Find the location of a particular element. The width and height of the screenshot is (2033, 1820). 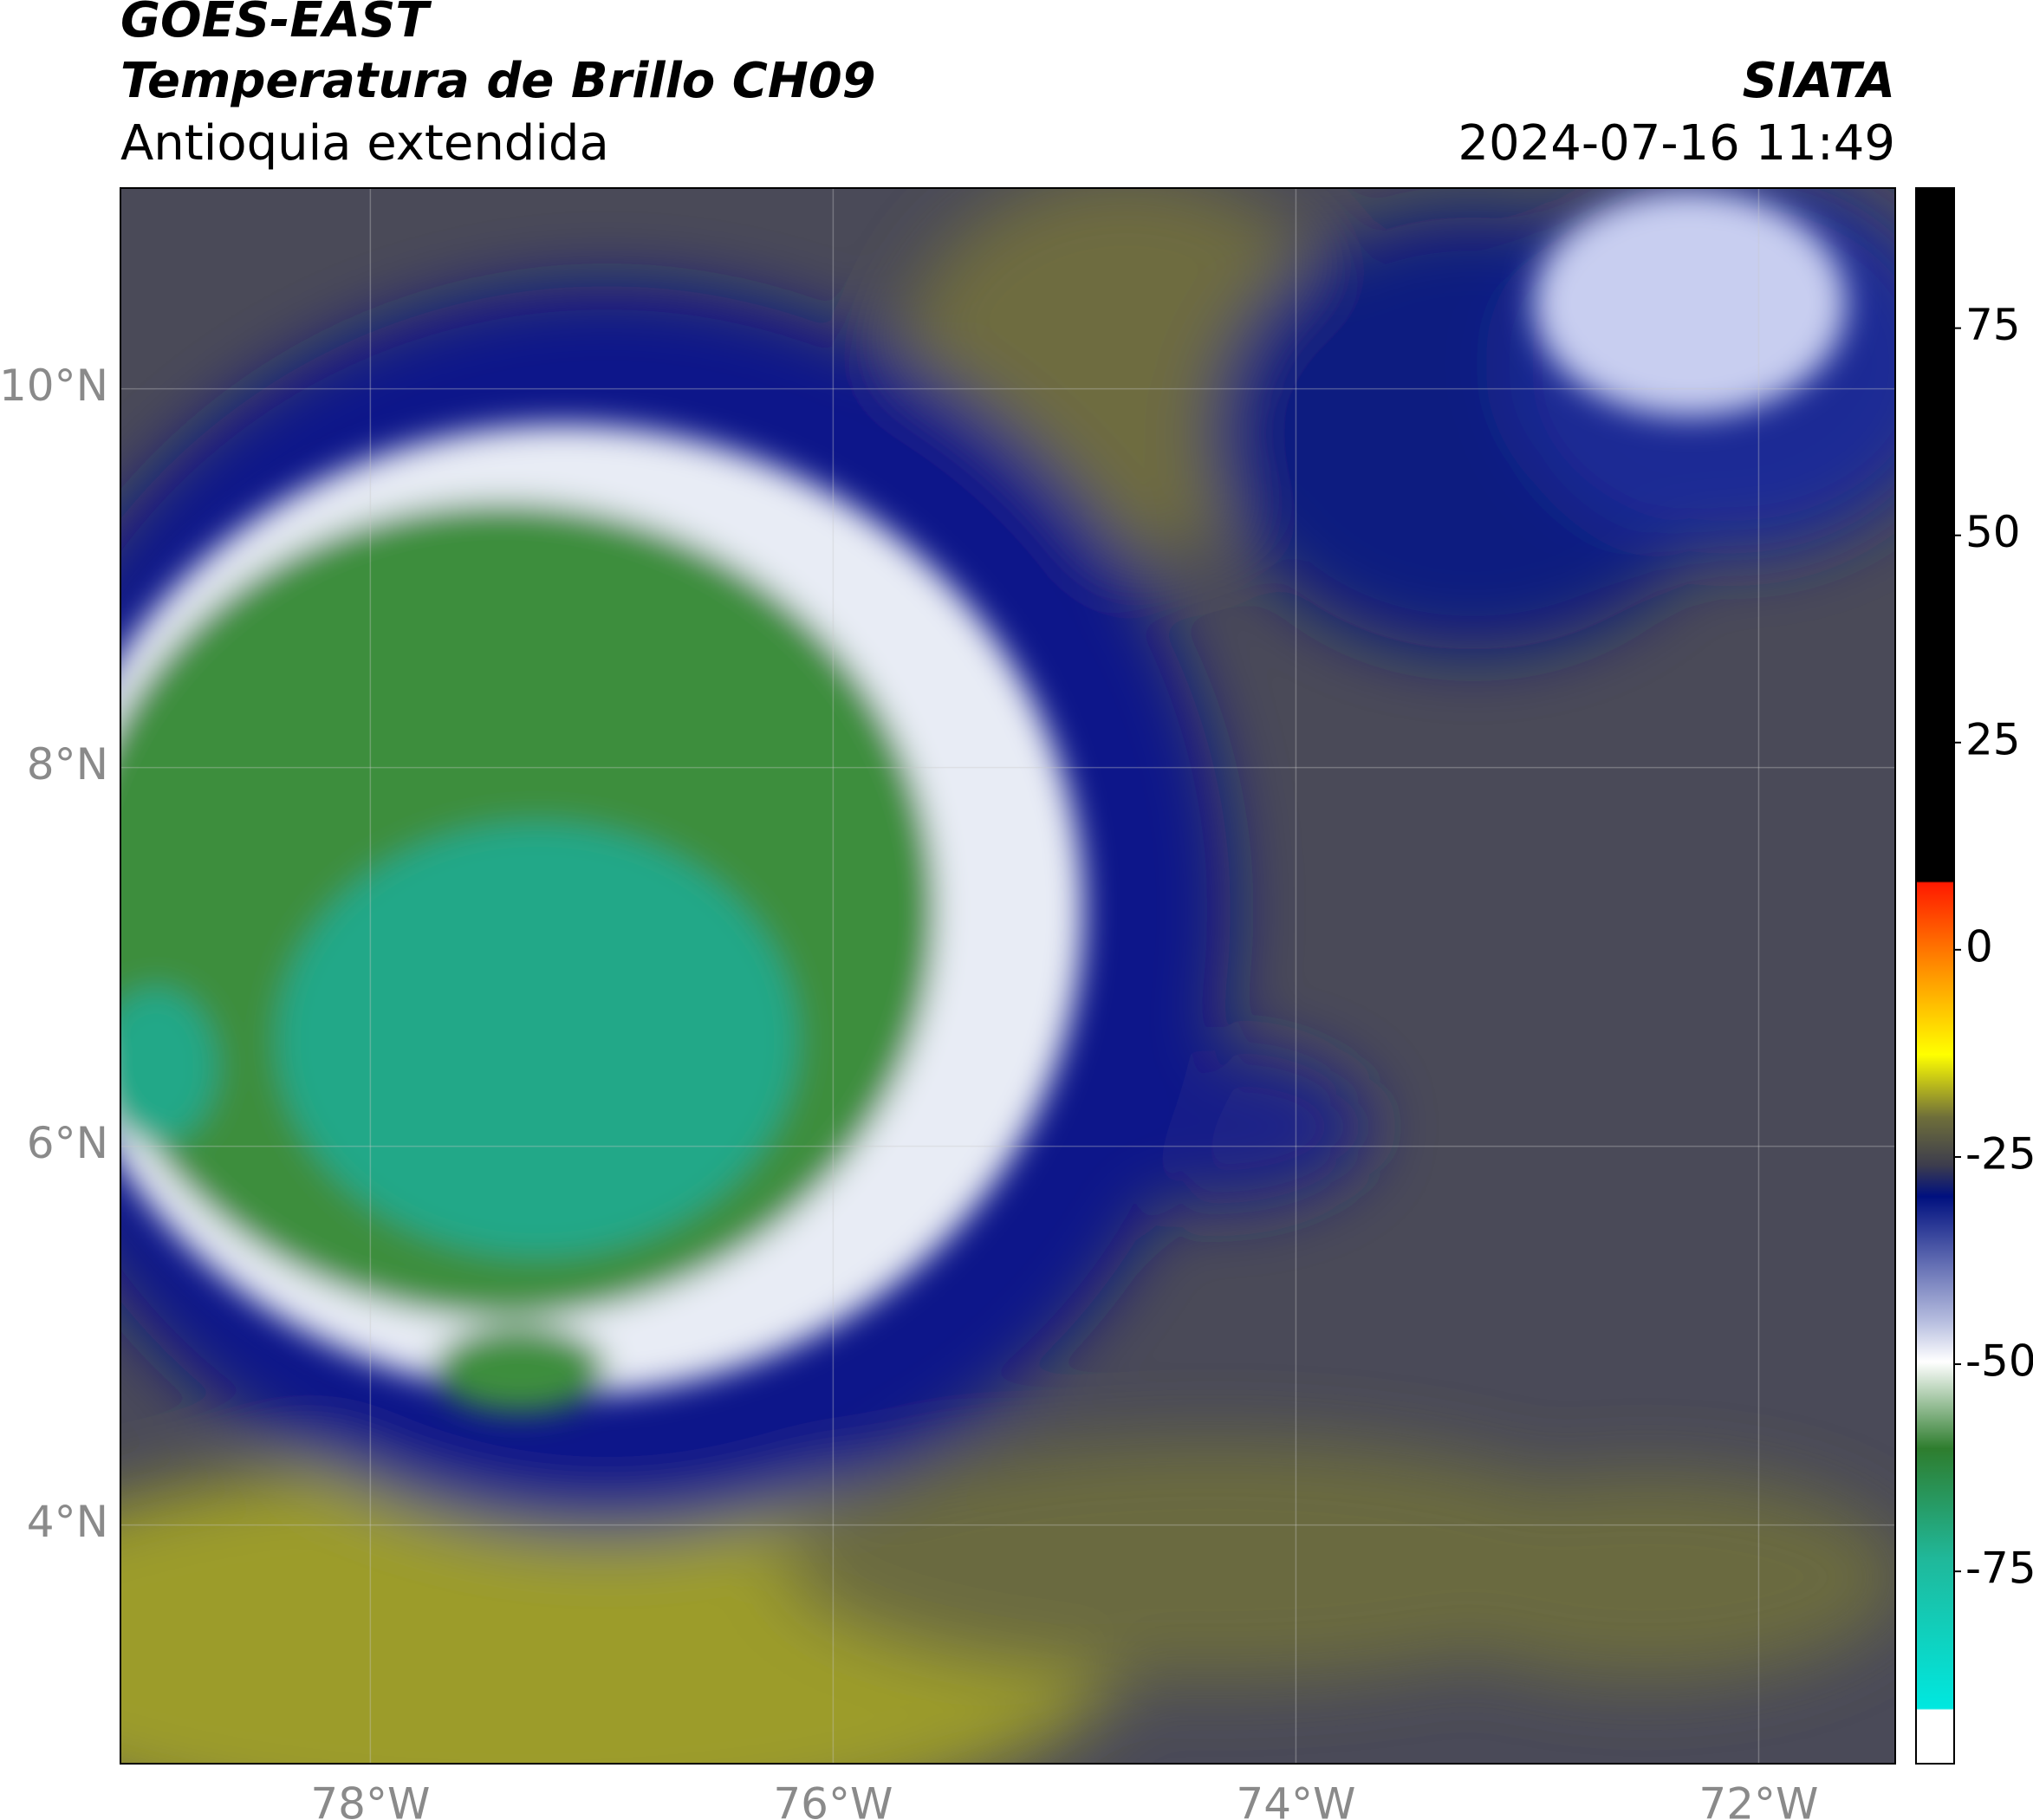

y-tick-label: 8°N is located at coordinates (67, 764).